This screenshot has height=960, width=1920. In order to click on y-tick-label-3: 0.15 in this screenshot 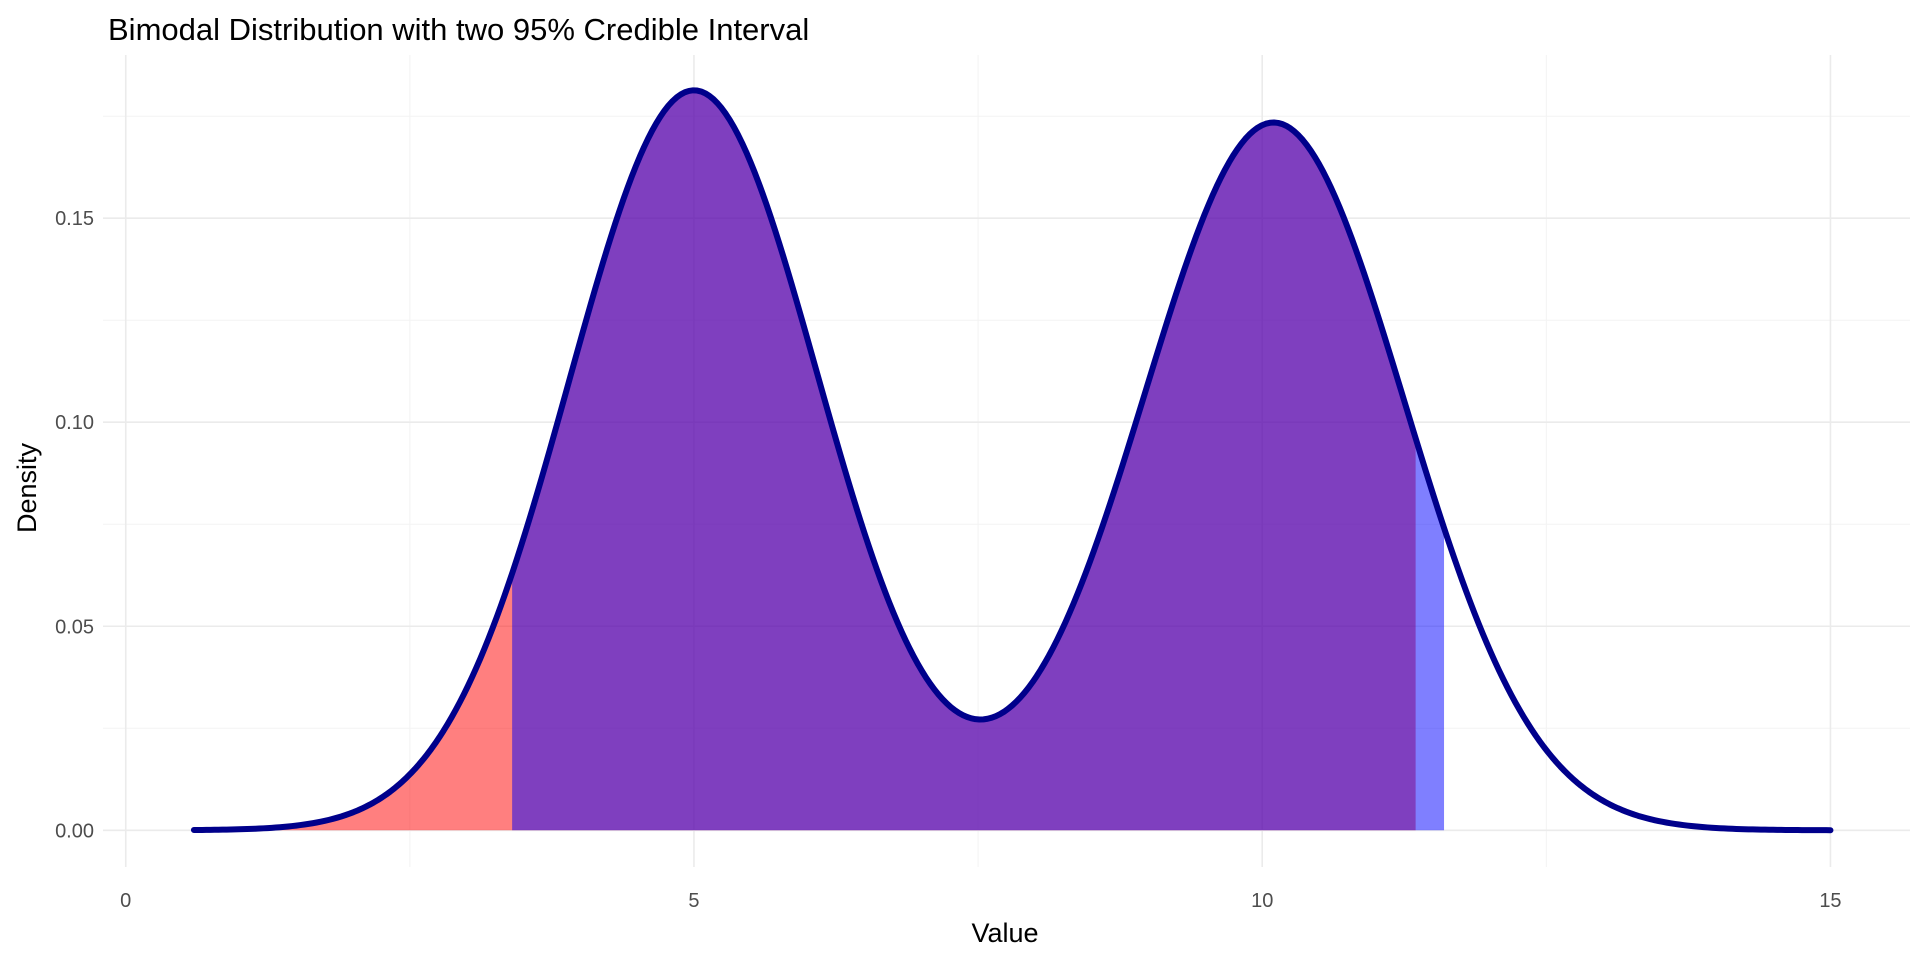, I will do `click(74, 219)`.